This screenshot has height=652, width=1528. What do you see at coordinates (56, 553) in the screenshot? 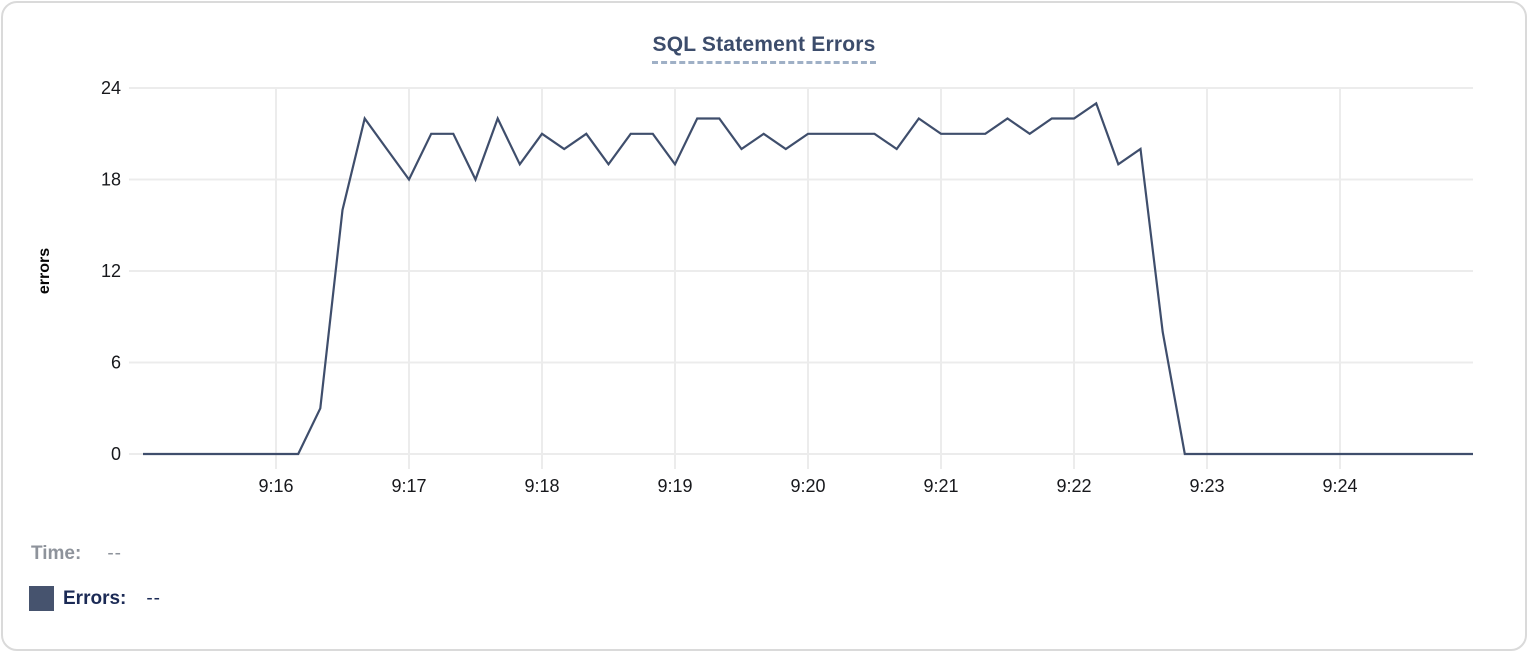
I see `tooltip-time-label: Time:` at bounding box center [56, 553].